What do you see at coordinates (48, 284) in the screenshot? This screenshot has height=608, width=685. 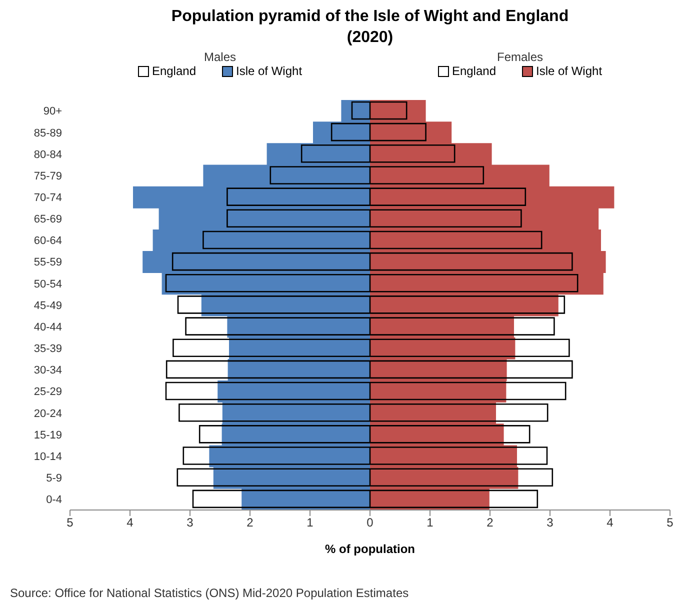 I see `y-tick-label: 50-54` at bounding box center [48, 284].